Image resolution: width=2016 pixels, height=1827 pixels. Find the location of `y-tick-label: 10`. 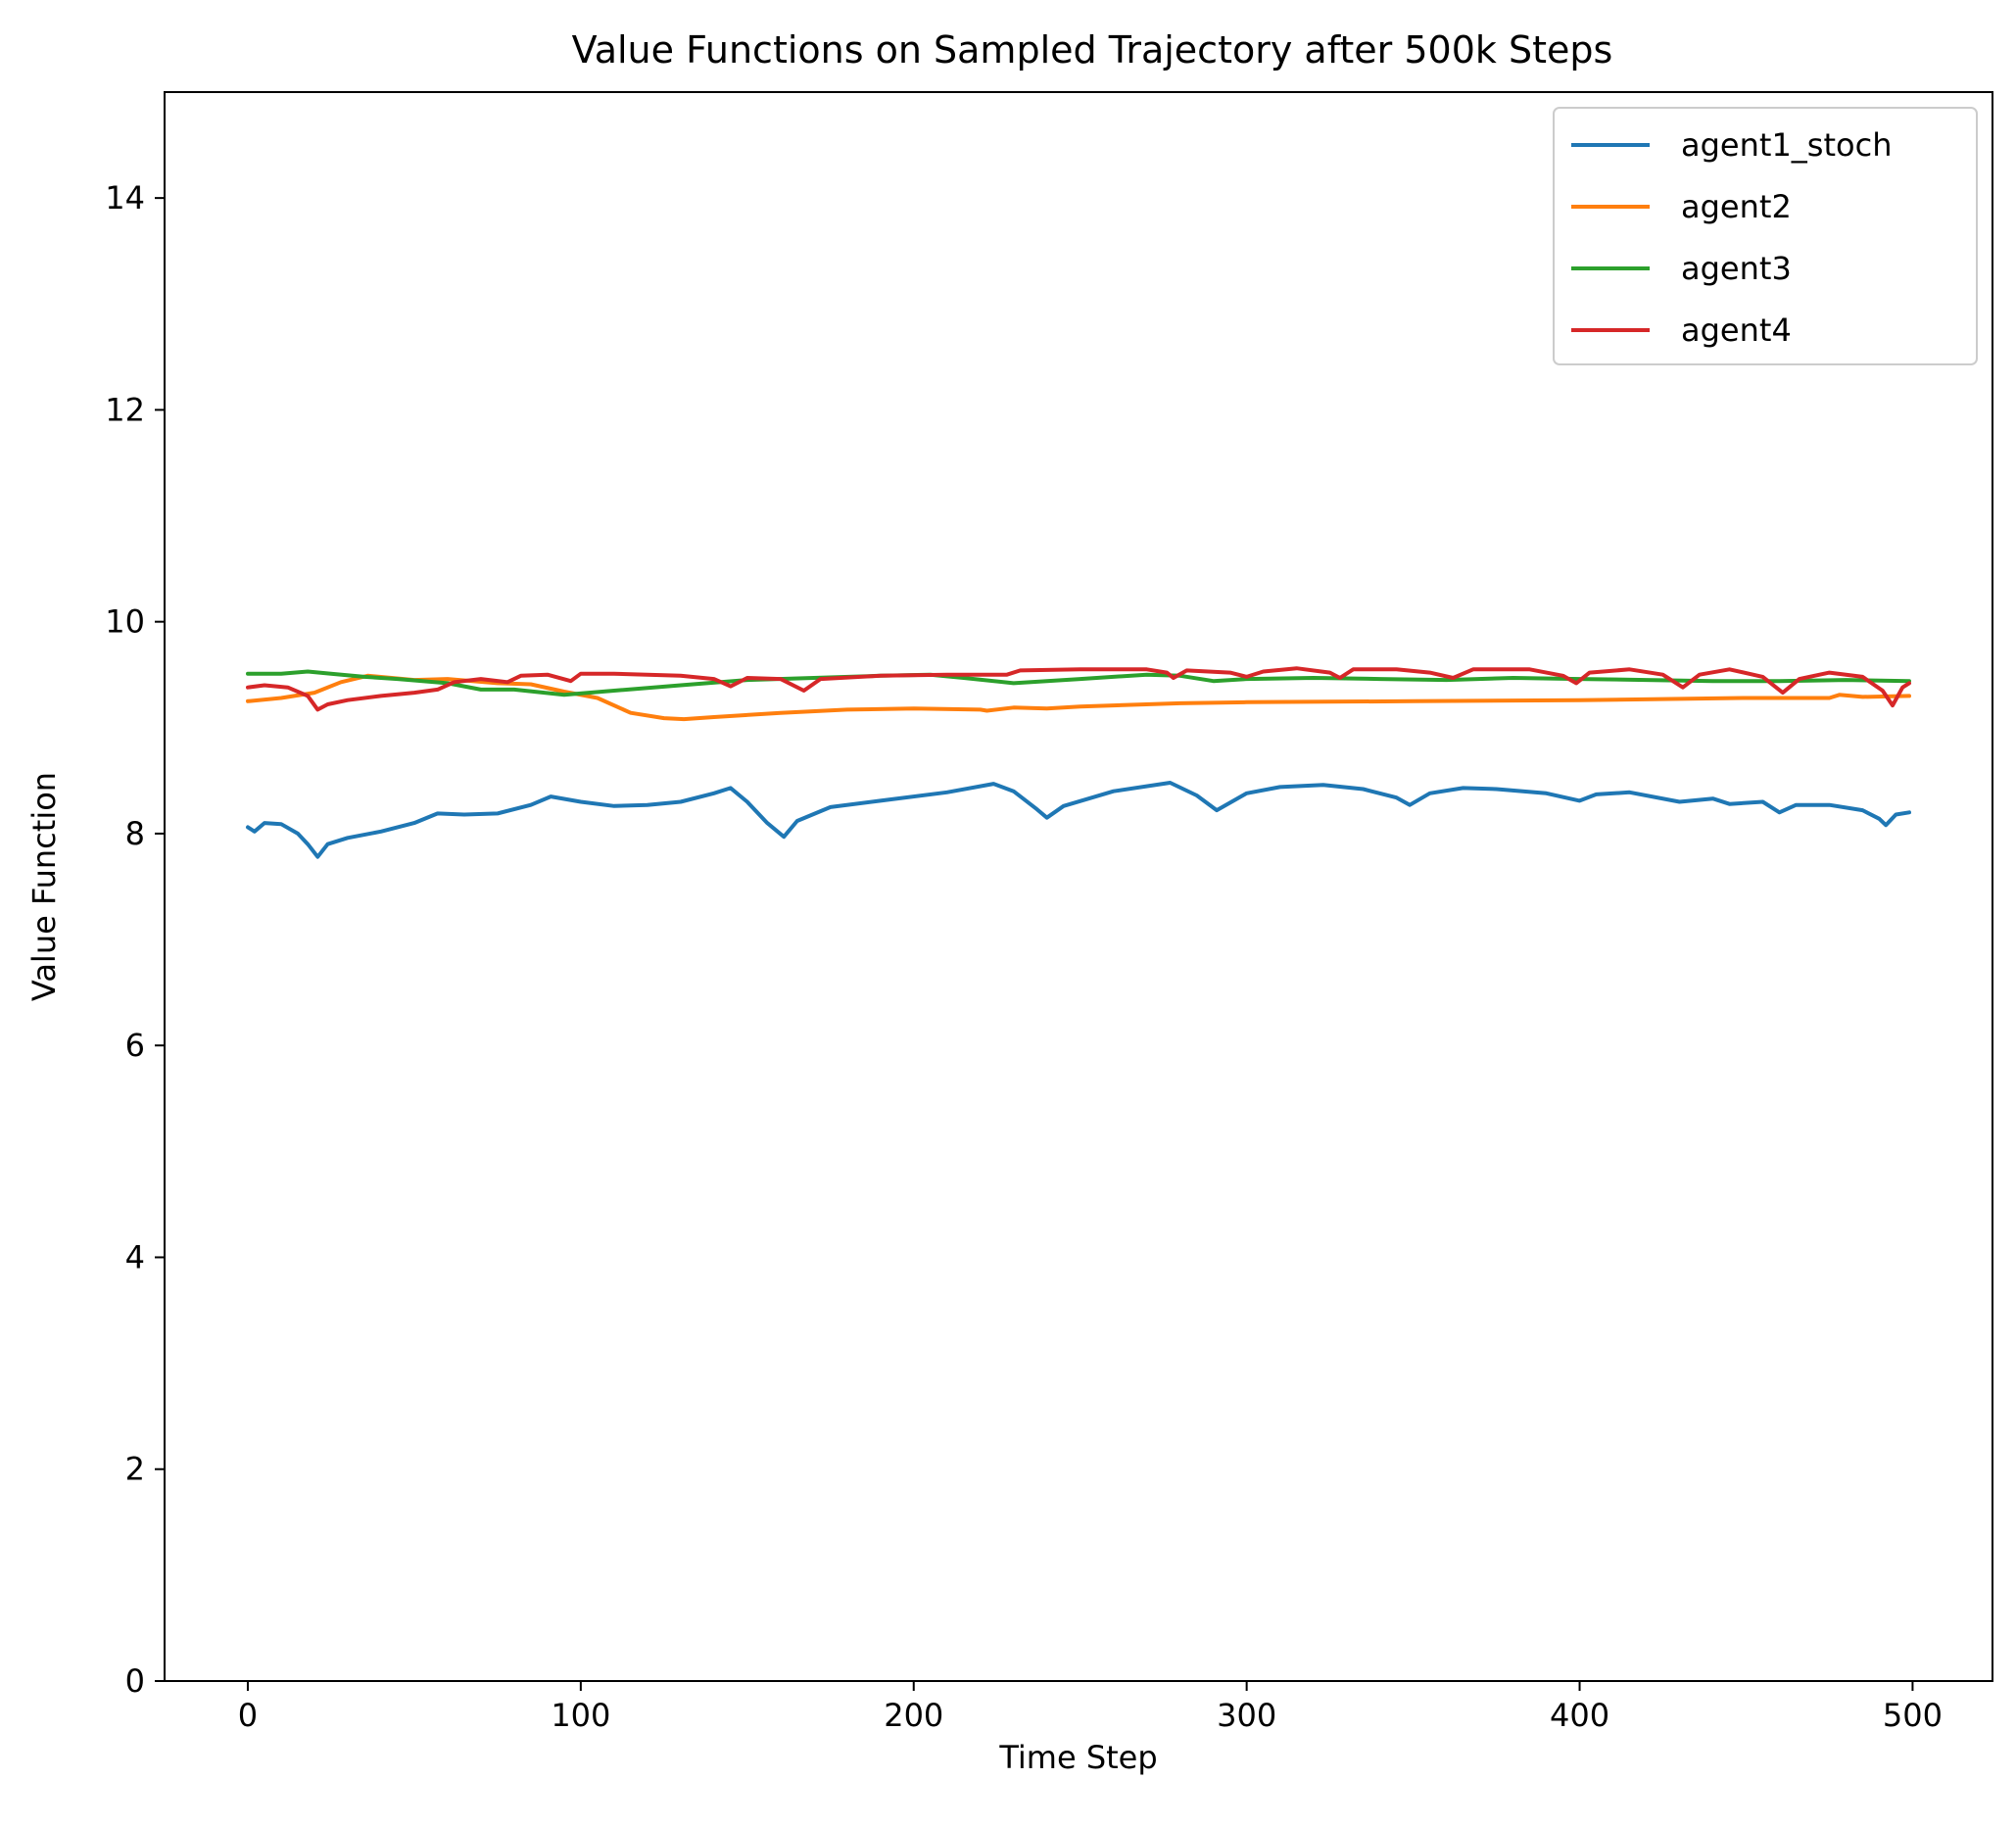

y-tick-label: 10 is located at coordinates (125, 622).